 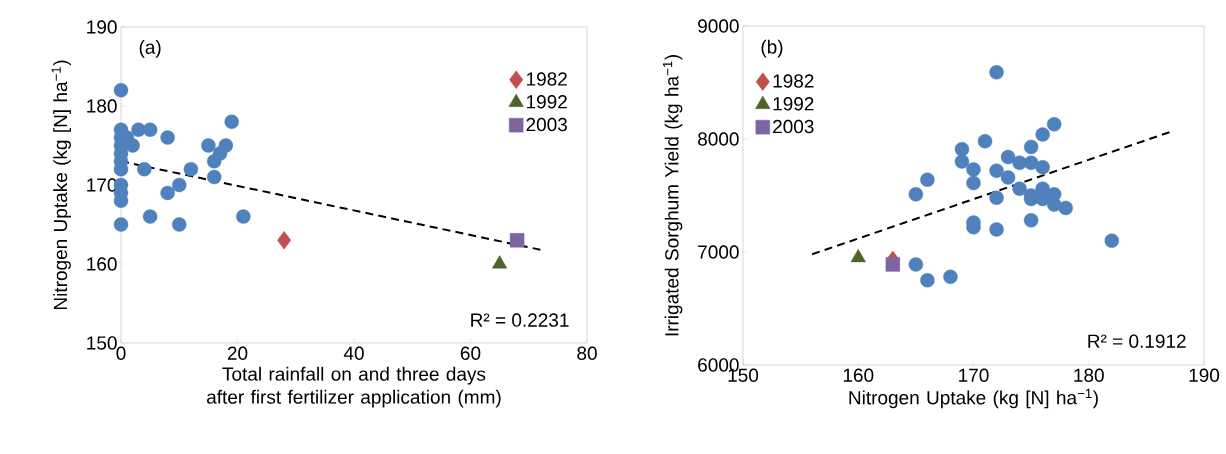 I want to click on y-axis-title: Nitrogen Uptake (kg [N] ha$^{−1}$), so click(x=61, y=185).